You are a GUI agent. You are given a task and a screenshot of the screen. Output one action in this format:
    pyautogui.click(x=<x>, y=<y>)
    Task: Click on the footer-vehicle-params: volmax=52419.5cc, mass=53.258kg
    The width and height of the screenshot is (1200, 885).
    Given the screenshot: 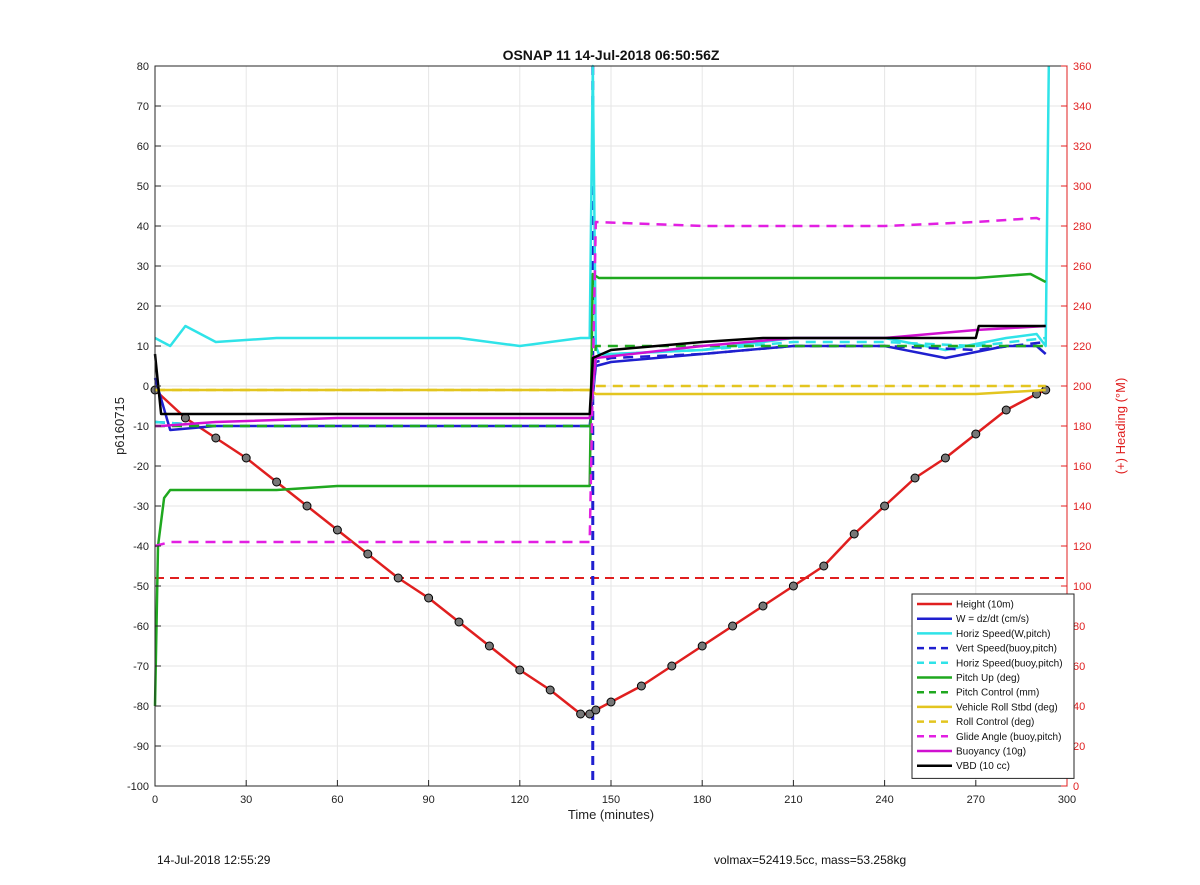 What is the action you would take?
    pyautogui.click(x=810, y=860)
    